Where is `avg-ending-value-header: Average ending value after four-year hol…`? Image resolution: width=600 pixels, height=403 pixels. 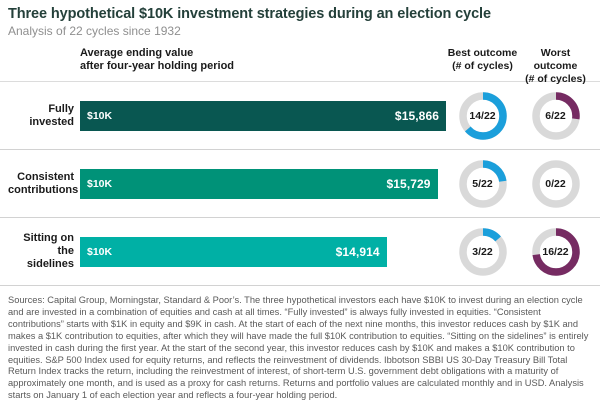
avg-ending-value-header: Average ending value after four-year hol… is located at coordinates (263, 64).